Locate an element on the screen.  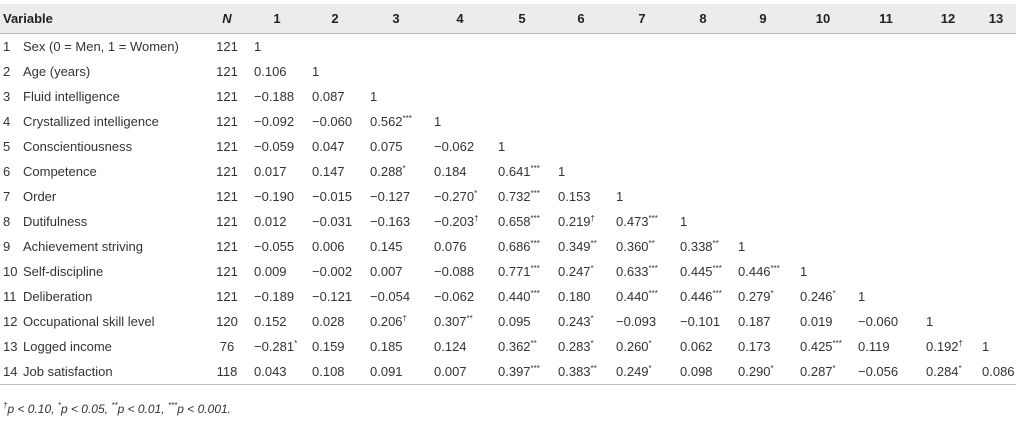
correlation-value: 0.187 is located at coordinates (754, 321).